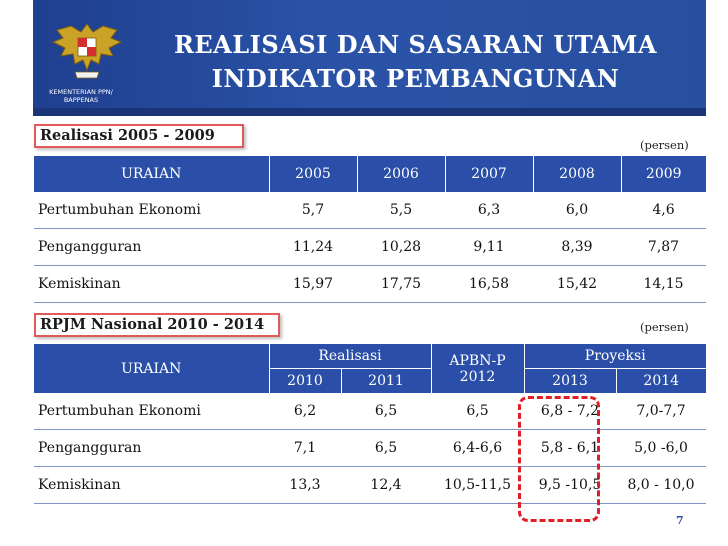 Image resolution: width=728 pixels, height=546 pixels. What do you see at coordinates (577, 210) in the screenshot?
I see `cell: 6,0` at bounding box center [577, 210].